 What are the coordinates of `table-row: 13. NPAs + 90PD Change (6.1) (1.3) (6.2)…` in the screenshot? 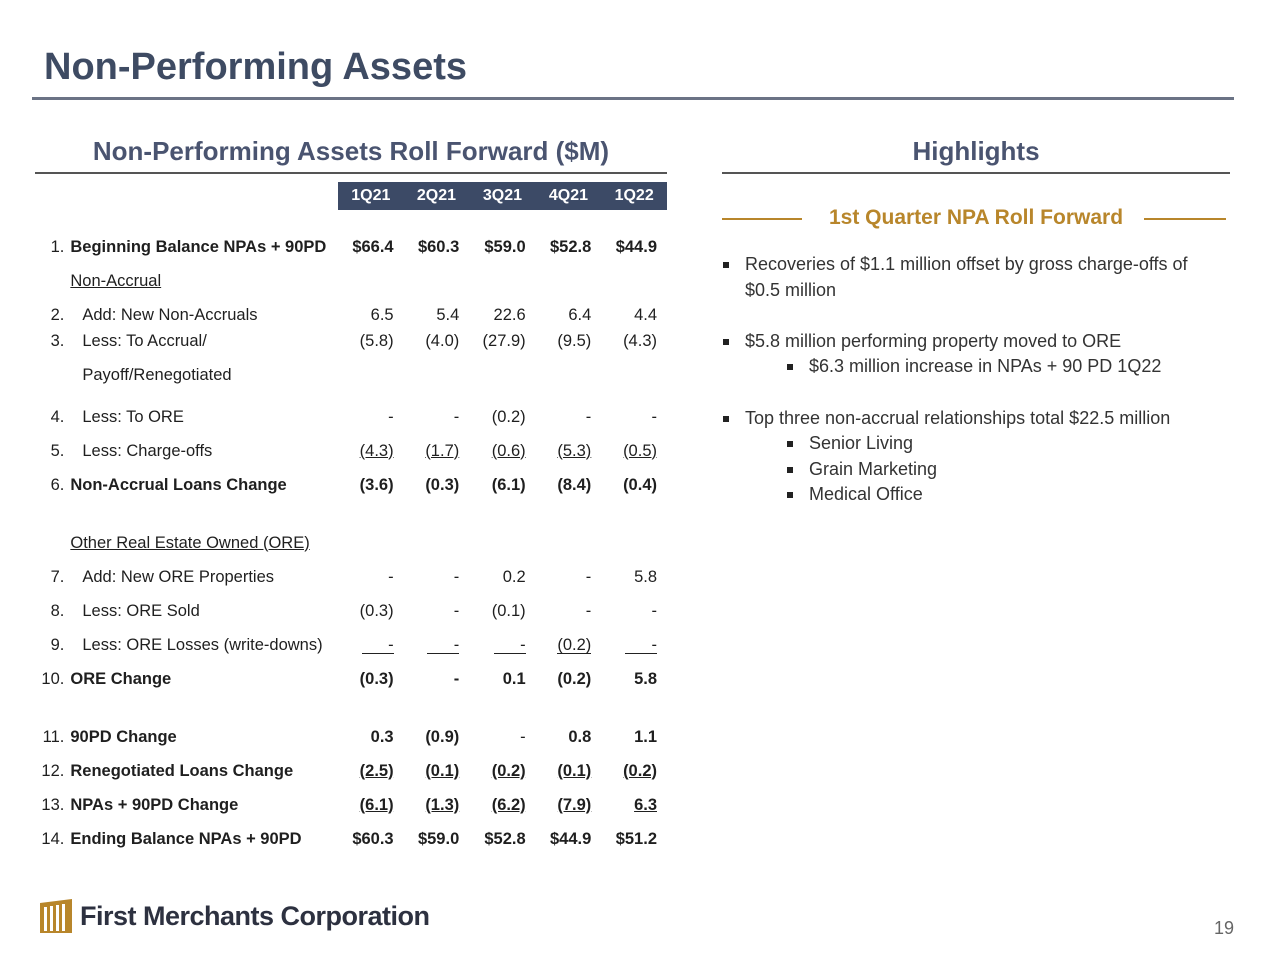 It's located at (351, 805).